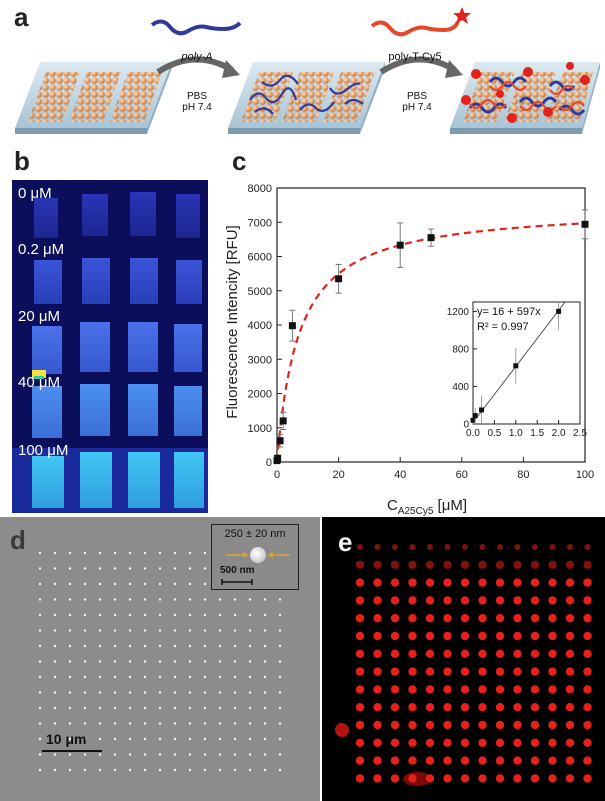 The width and height of the screenshot is (605, 801). Describe the element at coordinates (260, 292) in the screenshot. I see `y-tick-label: 5000` at that location.